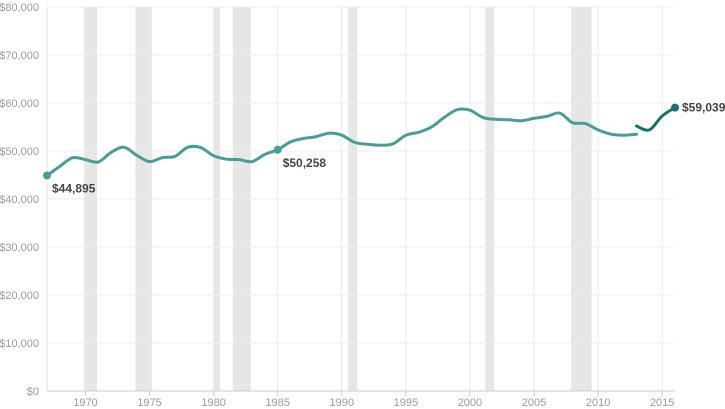 The height and width of the screenshot is (409, 725). I want to click on y-tick-label: $30,000, so click(19, 248).